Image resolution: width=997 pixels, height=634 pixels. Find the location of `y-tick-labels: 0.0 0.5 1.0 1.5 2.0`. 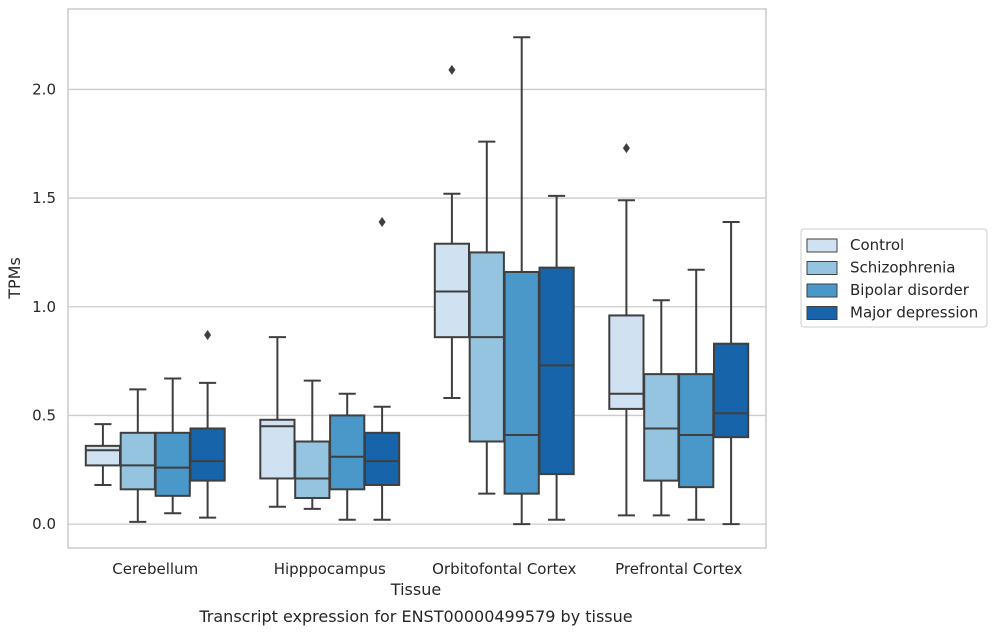

y-tick-labels: 0.0 0.5 1.0 1.5 2.0 is located at coordinates (44, 306).